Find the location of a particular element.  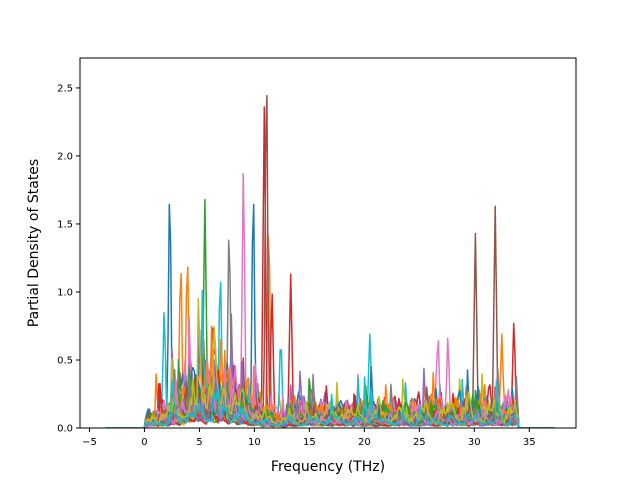

x-tick-label: 0 is located at coordinates (144, 442).